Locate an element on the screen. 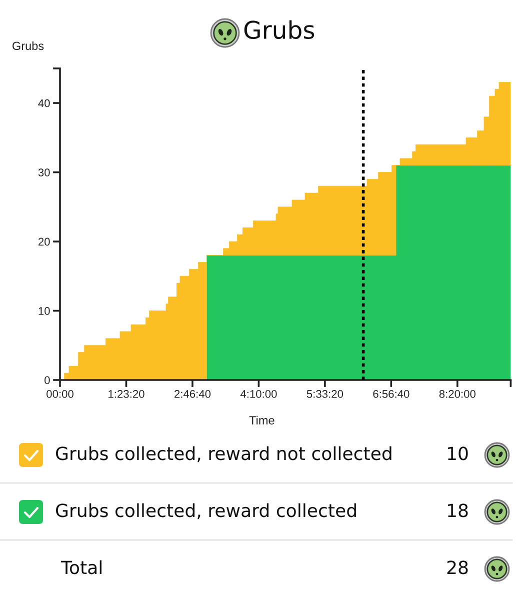 This screenshot has width=522, height=596. legend-label: Grubs collected, reward not collected is located at coordinates (224, 454).